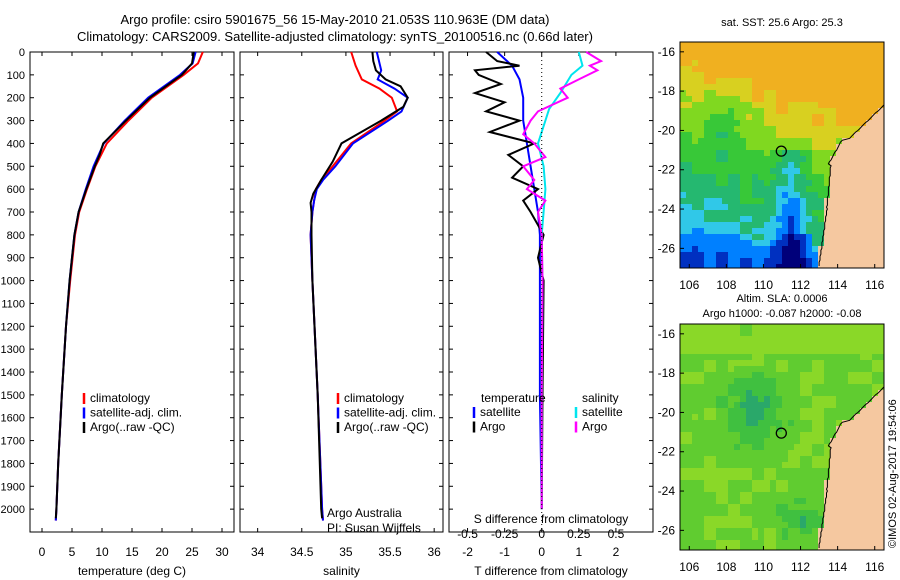 This screenshot has width=900, height=580. I want to click on map-y-tick-label: -22, so click(667, 452).